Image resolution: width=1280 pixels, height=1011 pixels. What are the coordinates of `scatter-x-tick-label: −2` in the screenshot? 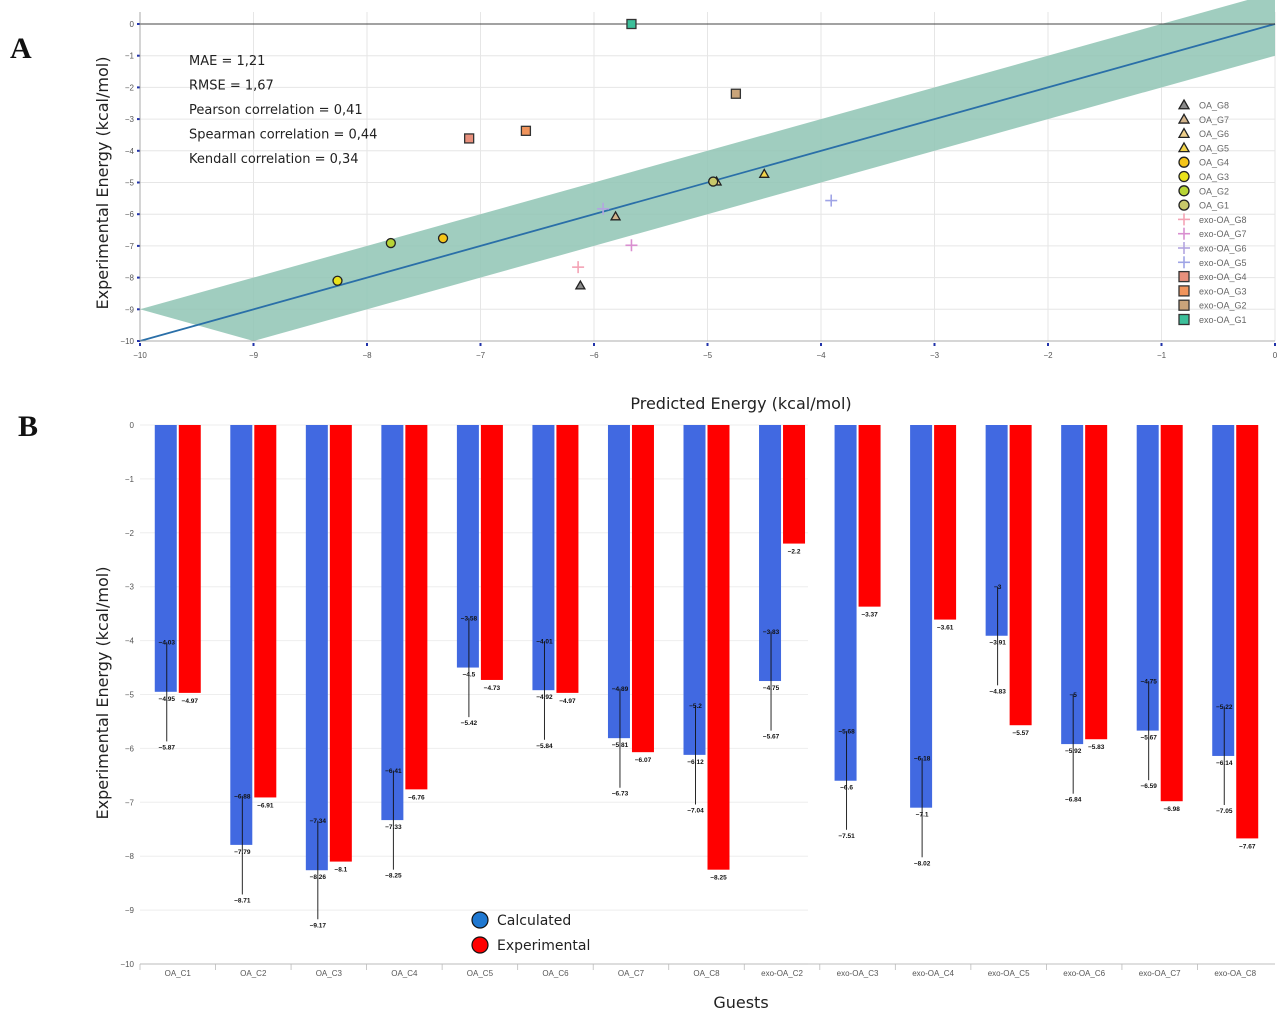 It's located at (1048, 355).